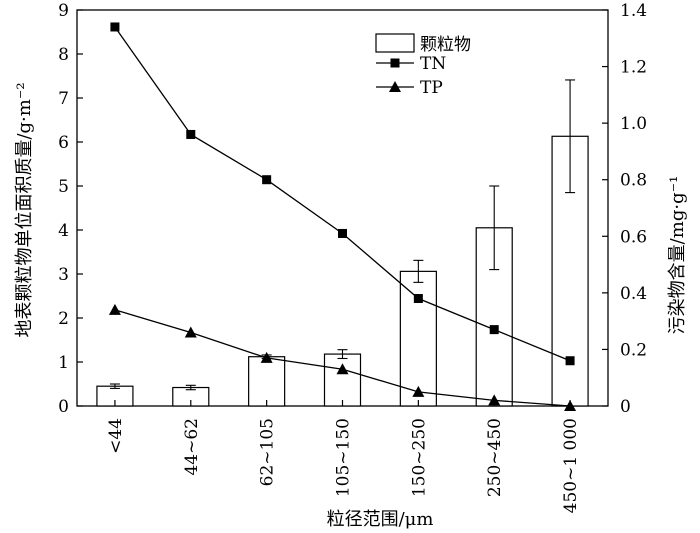 The image size is (700, 533). What do you see at coordinates (116, 436) in the screenshot?
I see `x-tick-label: <44` at bounding box center [116, 436].